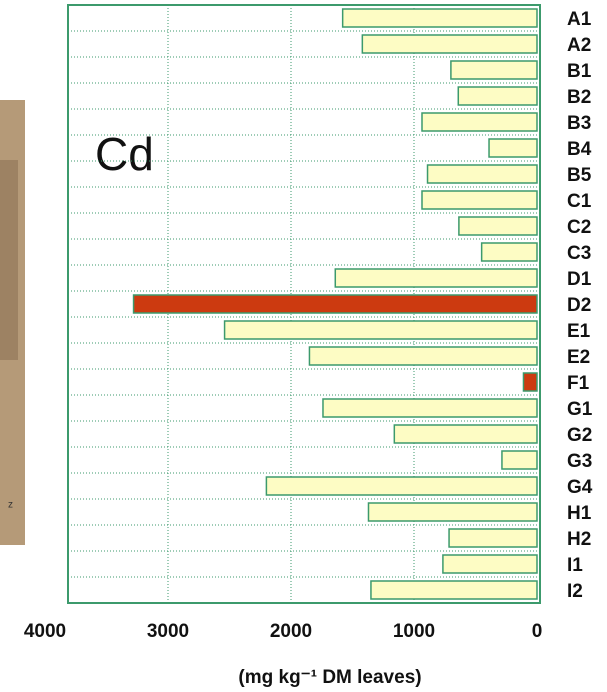 This screenshot has width=607, height=692. Describe the element at coordinates (579, 97) in the screenshot. I see `y-tick-label: B2` at that location.